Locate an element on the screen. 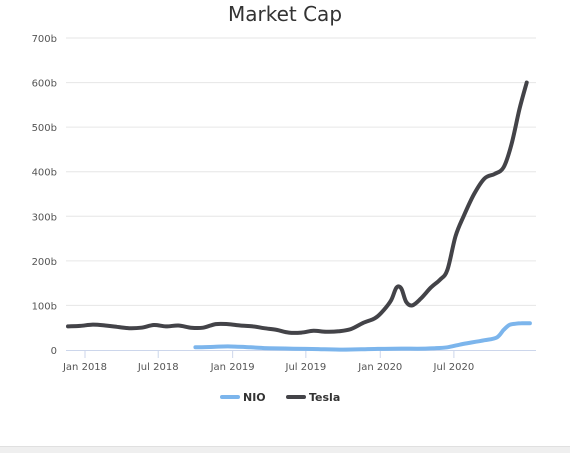  y-axis-labels: 0 100b 200b 300b 400b 500b 600b 700b is located at coordinates (44, 195).